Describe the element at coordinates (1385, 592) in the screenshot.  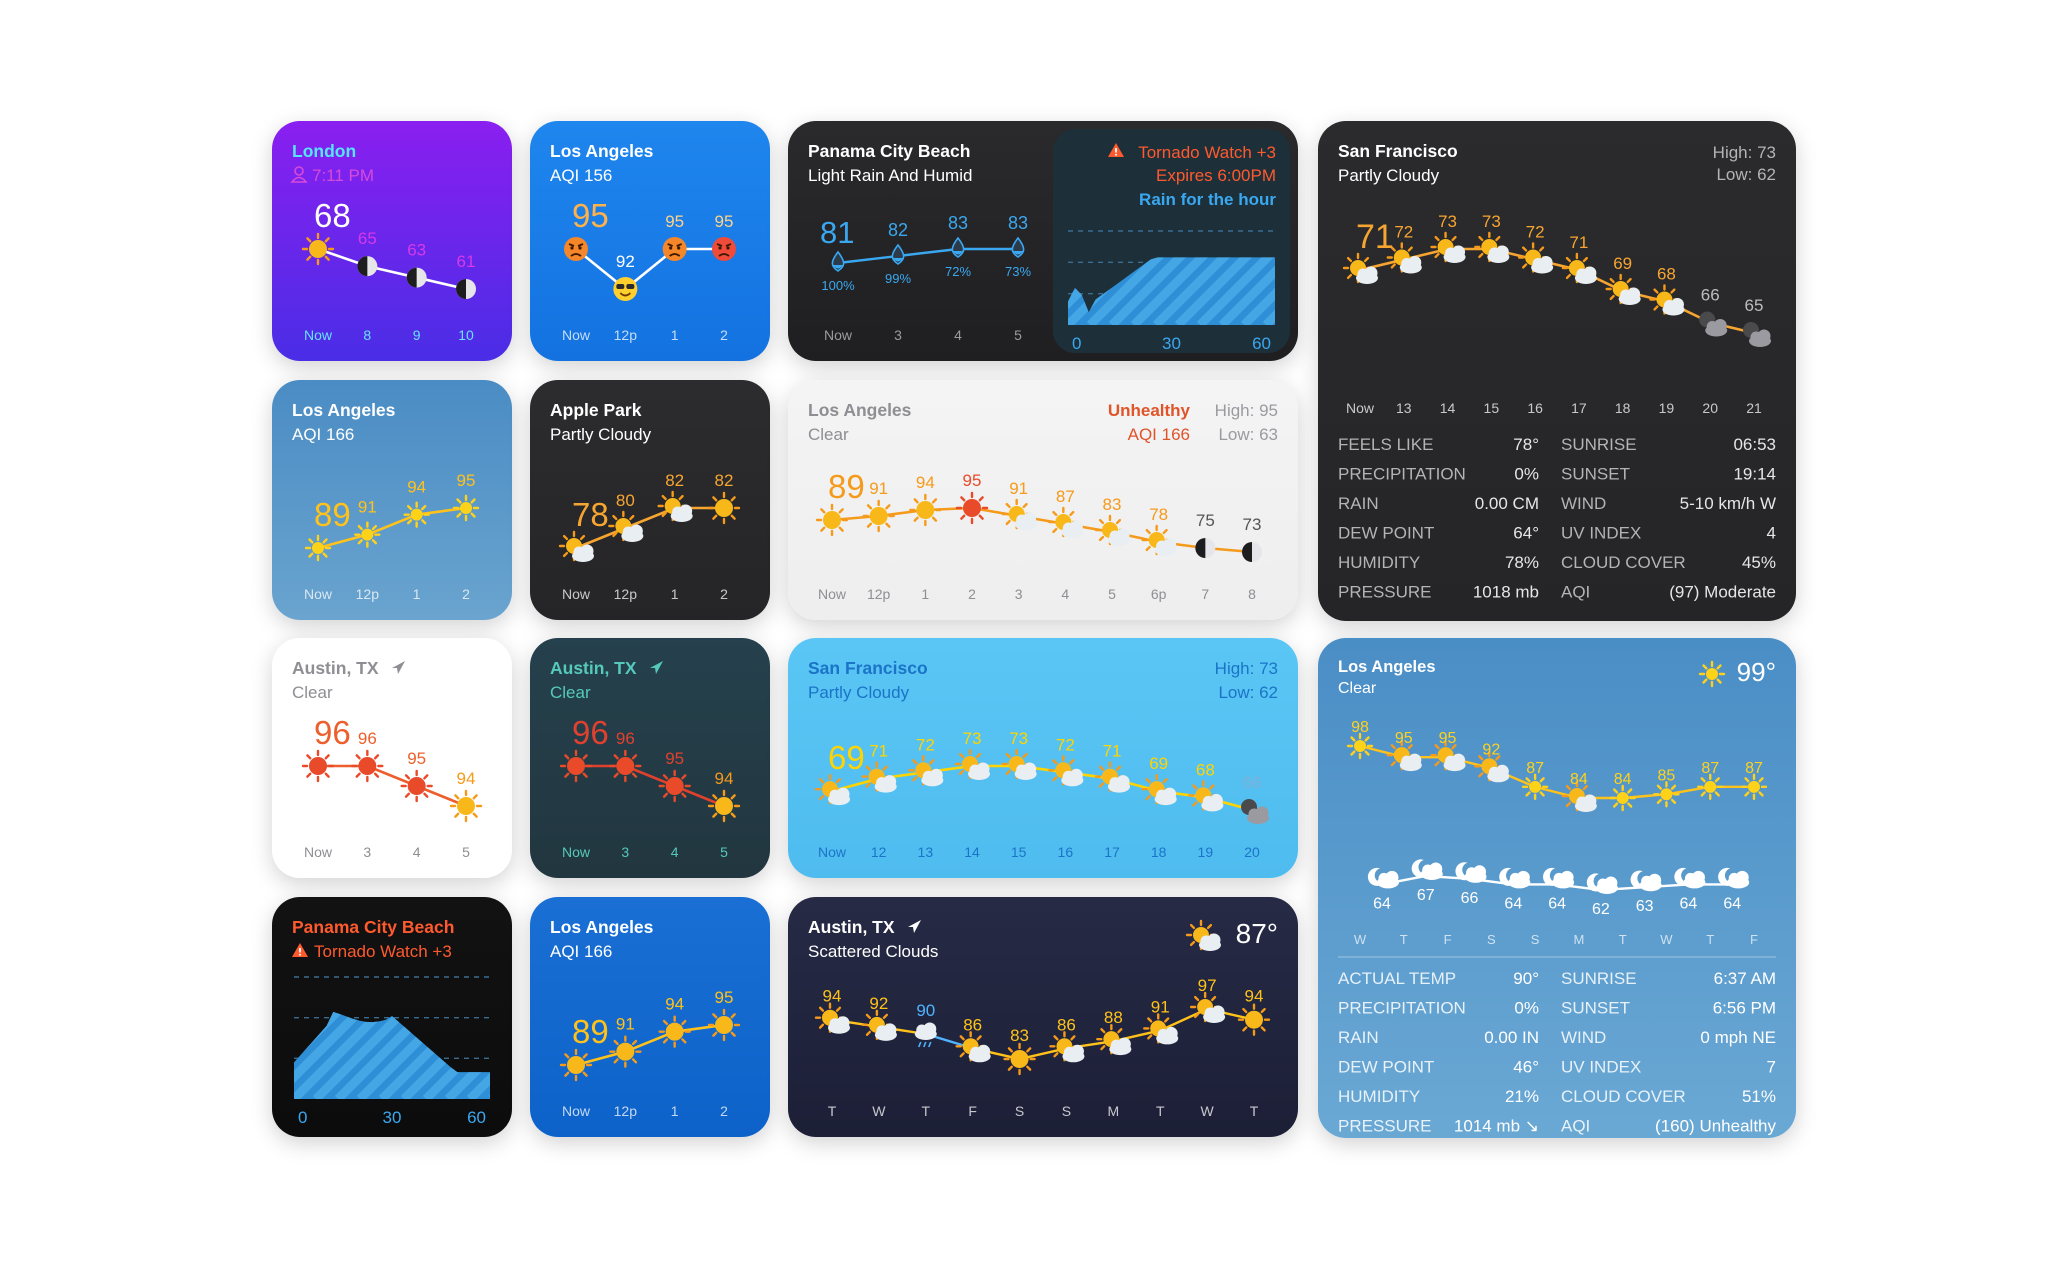
I see `detail-label: PRESSURE` at that location.